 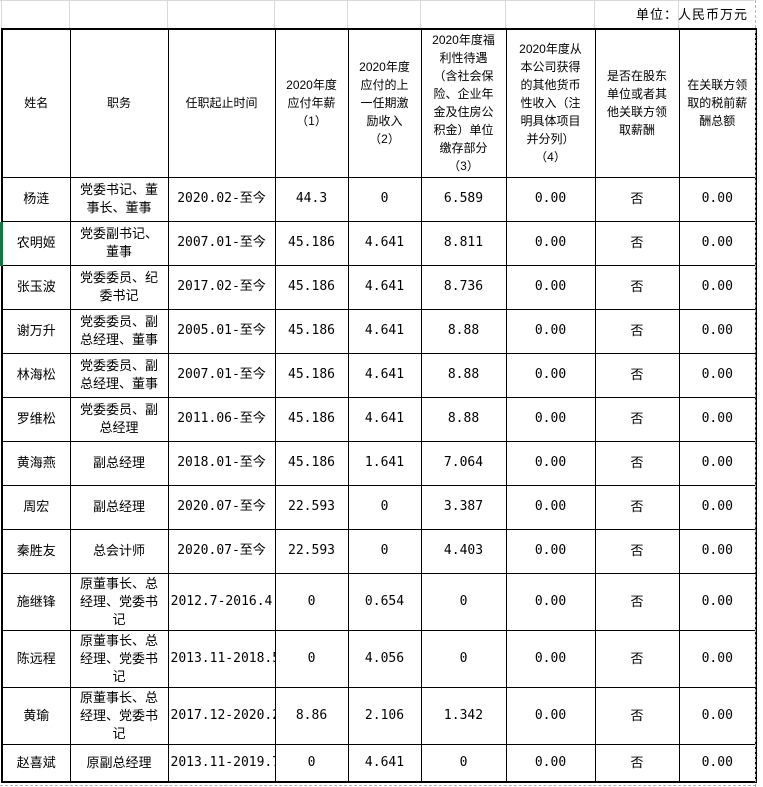 I want to click on cell-prior-term-incentive: 4.056, so click(x=384, y=658).